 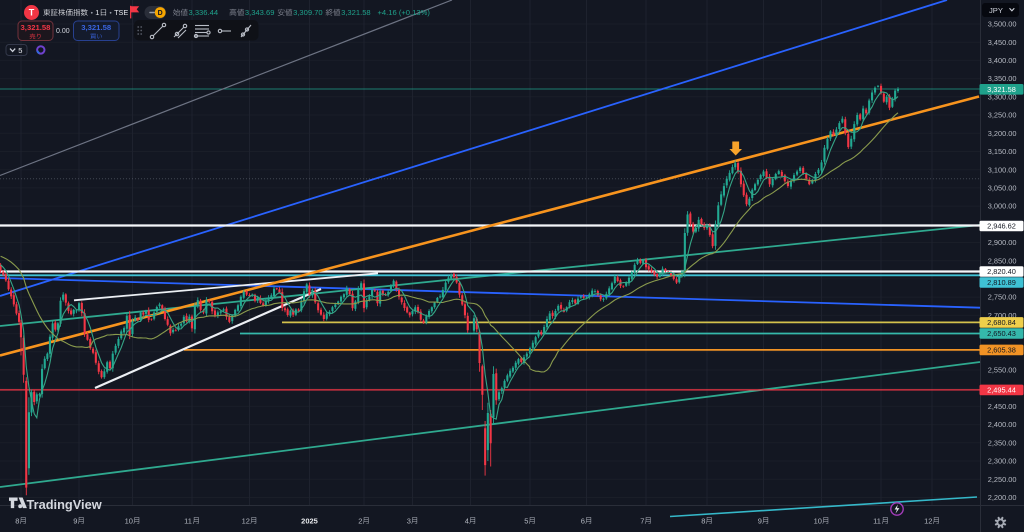 What do you see at coordinates (1001, 282) in the screenshot?
I see `svg-text: 2,810.89` at bounding box center [1001, 282].